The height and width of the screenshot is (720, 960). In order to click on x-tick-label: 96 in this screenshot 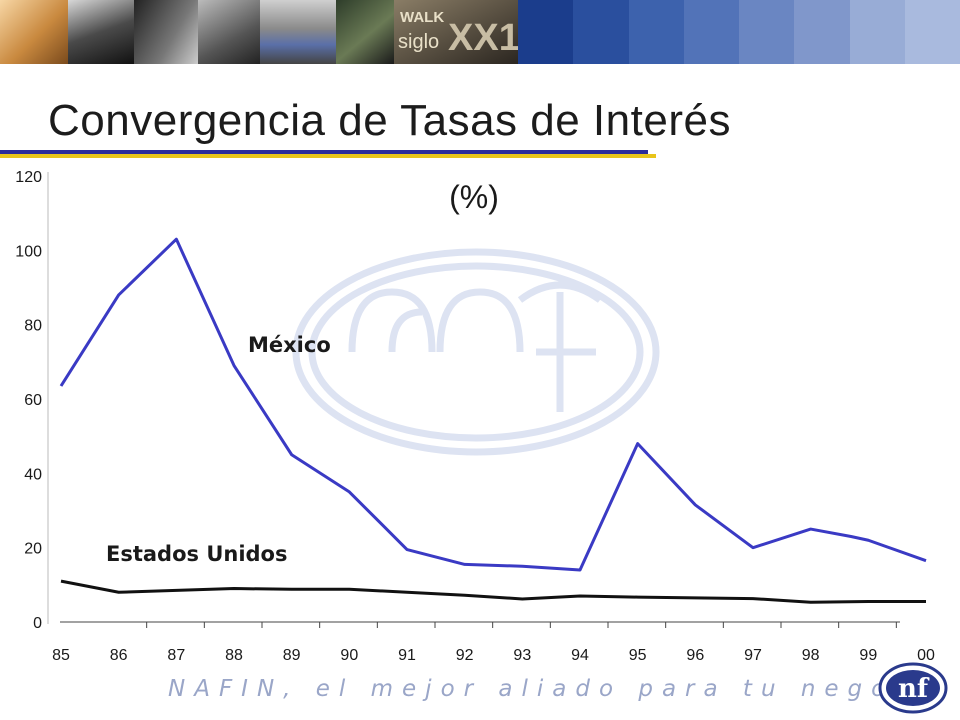, I will do `click(695, 655)`.